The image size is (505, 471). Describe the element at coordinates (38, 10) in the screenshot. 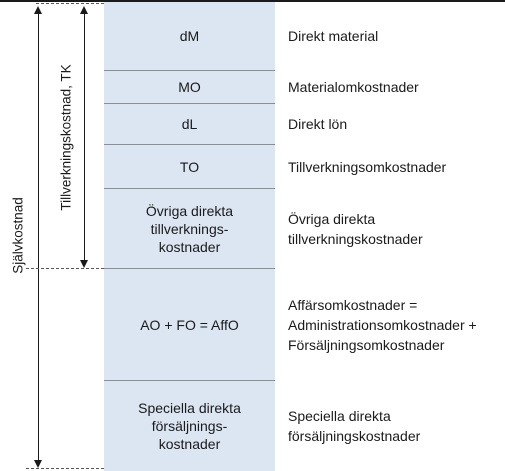

I see `outer-bracket-arrow-up` at that location.